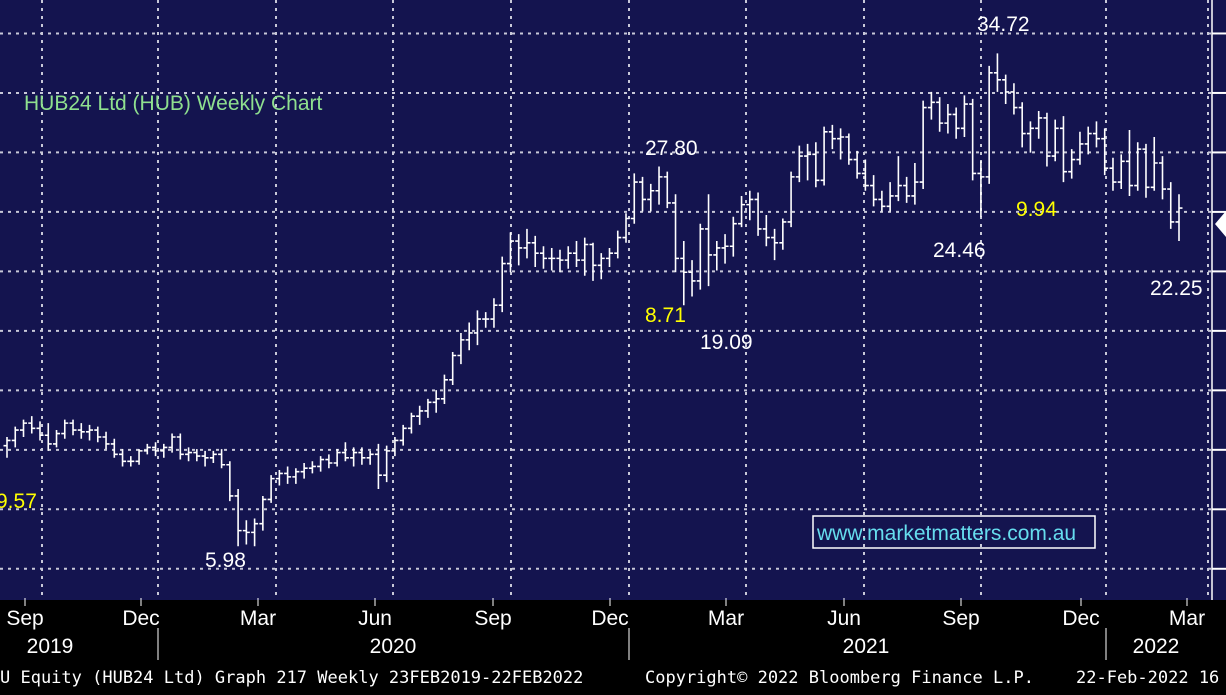 The width and height of the screenshot is (1226, 695). What do you see at coordinates (24, 618) in the screenshot?
I see `month-label-sep-2019: Sep` at bounding box center [24, 618].